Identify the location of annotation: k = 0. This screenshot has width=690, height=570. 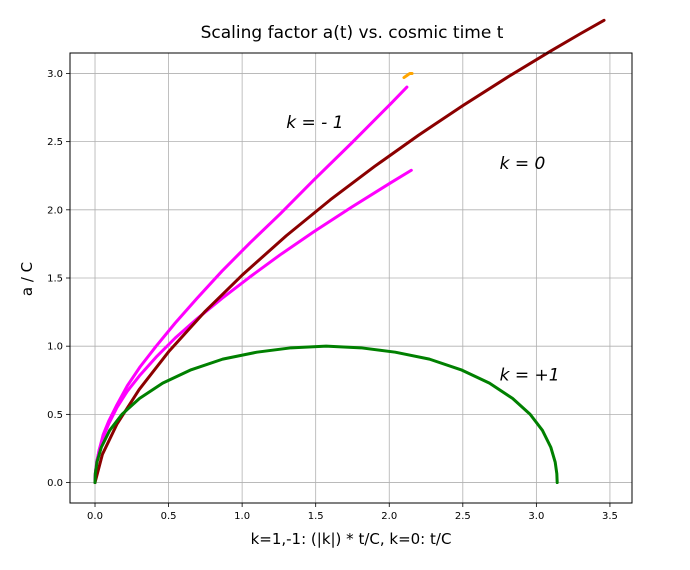
(523, 164).